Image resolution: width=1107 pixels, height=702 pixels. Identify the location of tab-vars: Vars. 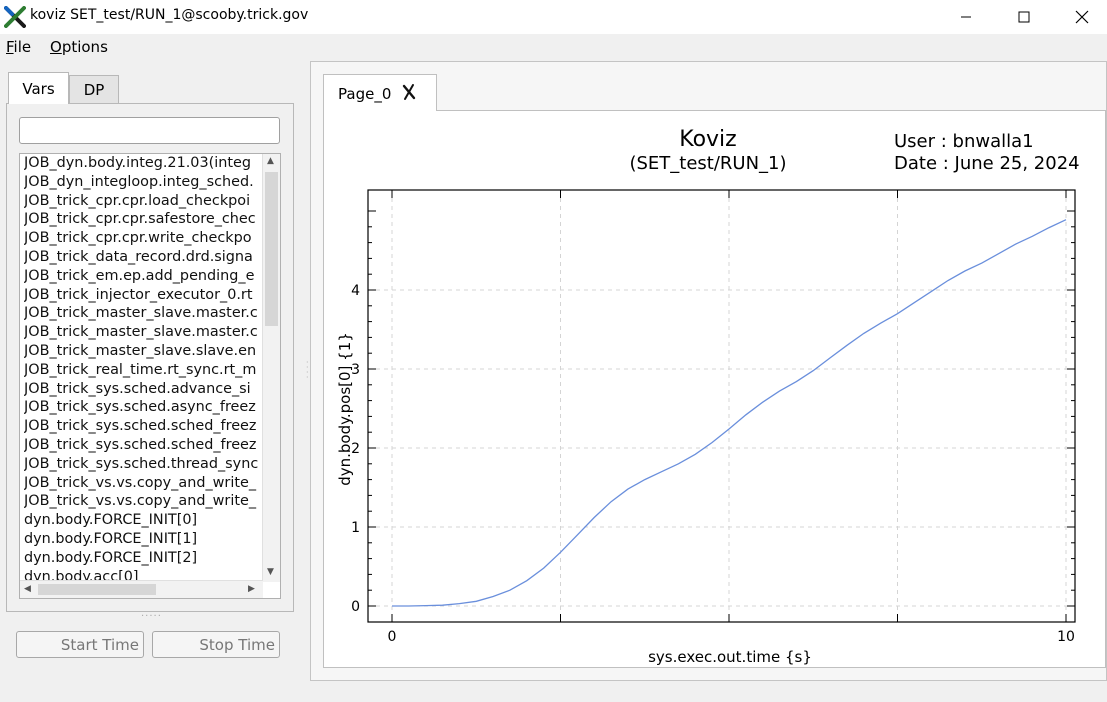
(38, 88).